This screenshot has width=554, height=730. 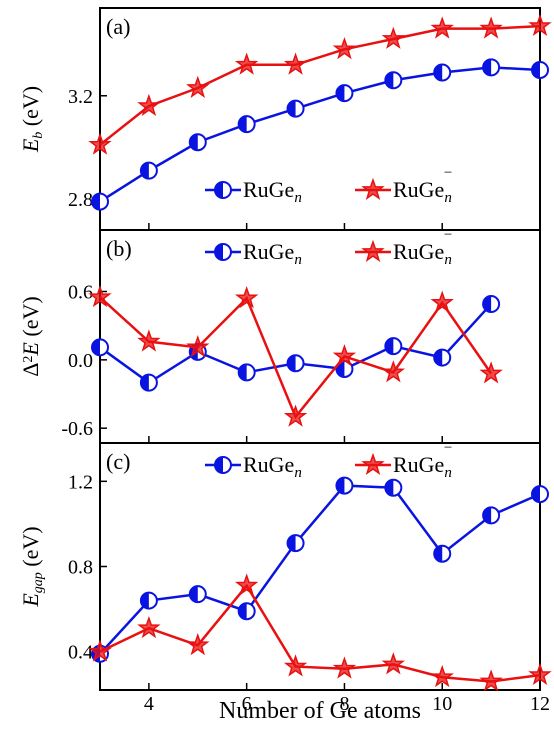 What do you see at coordinates (320, 85) in the screenshot?
I see `series-line` at bounding box center [320, 85].